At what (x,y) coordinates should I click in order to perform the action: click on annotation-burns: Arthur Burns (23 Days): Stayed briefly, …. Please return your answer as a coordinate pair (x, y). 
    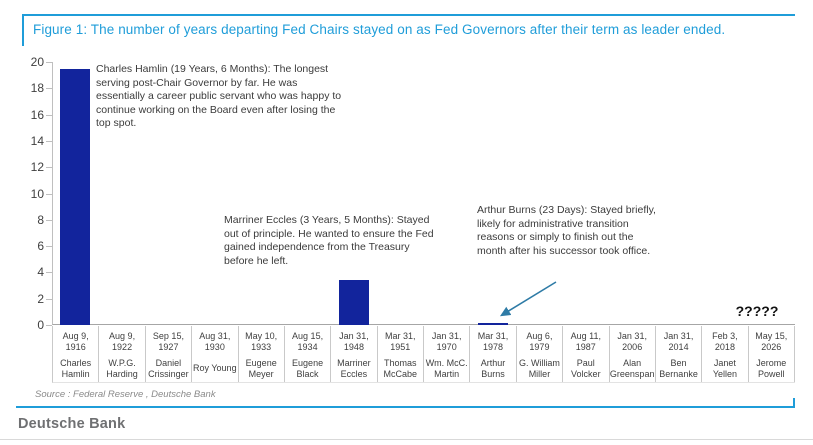
    Looking at the image, I should click on (566, 230).